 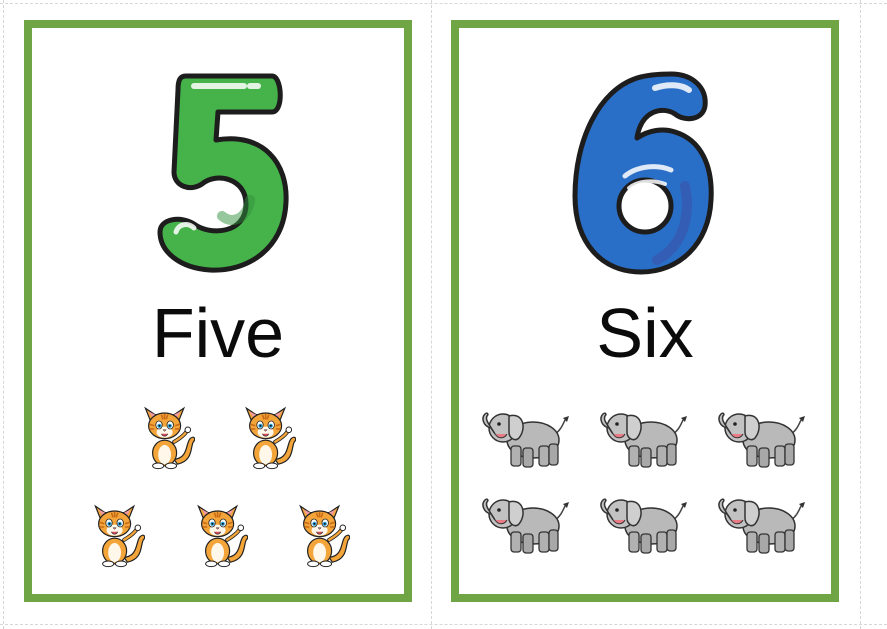 What do you see at coordinates (218, 333) in the screenshot?
I see `number-word-five: Five` at bounding box center [218, 333].